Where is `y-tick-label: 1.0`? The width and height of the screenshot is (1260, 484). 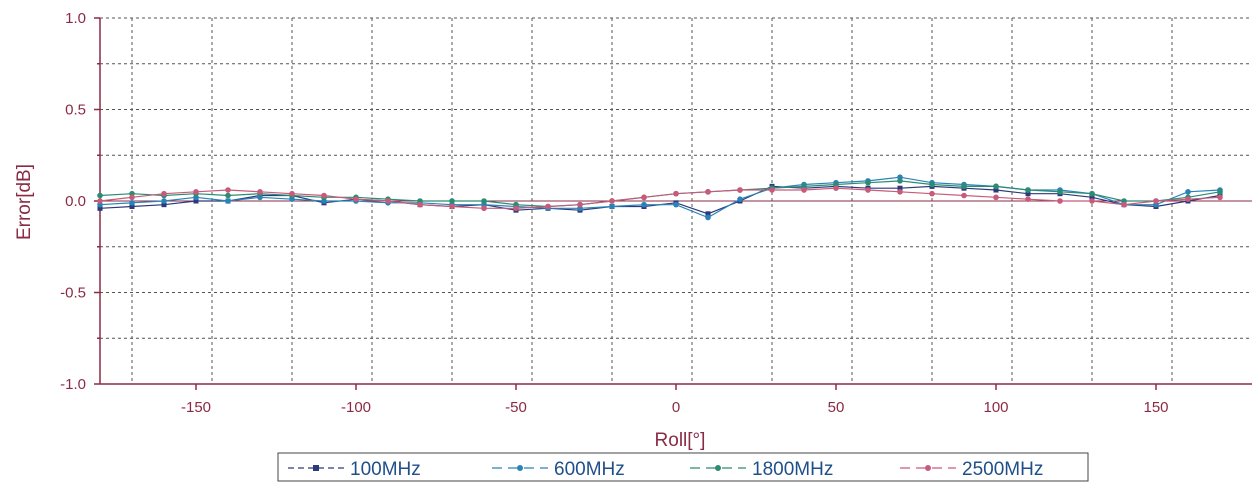
y-tick-label: 1.0 is located at coordinates (75, 18).